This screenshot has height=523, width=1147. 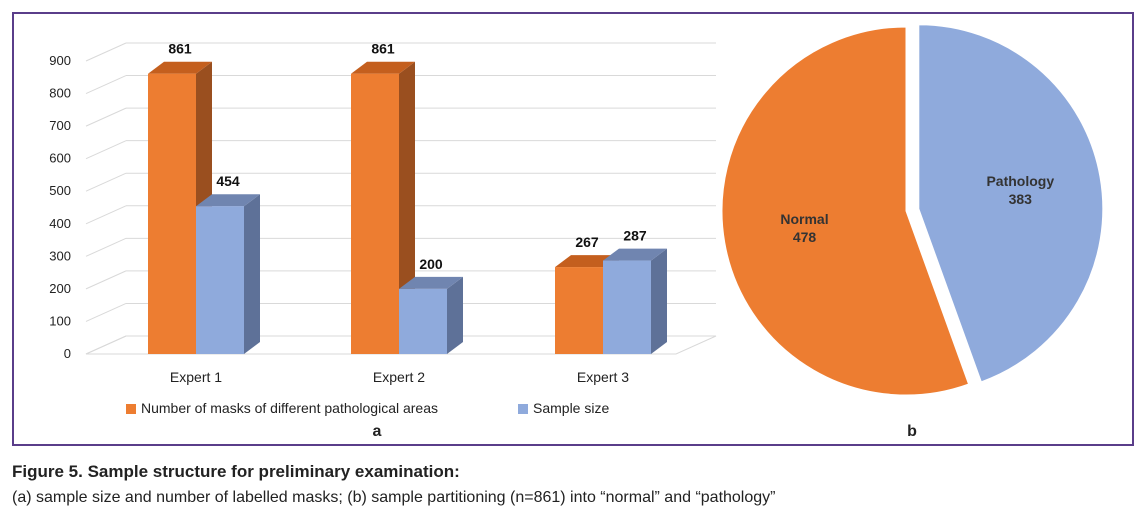 What do you see at coordinates (60, 320) in the screenshot?
I see `y-tick-label: 100` at bounding box center [60, 320].